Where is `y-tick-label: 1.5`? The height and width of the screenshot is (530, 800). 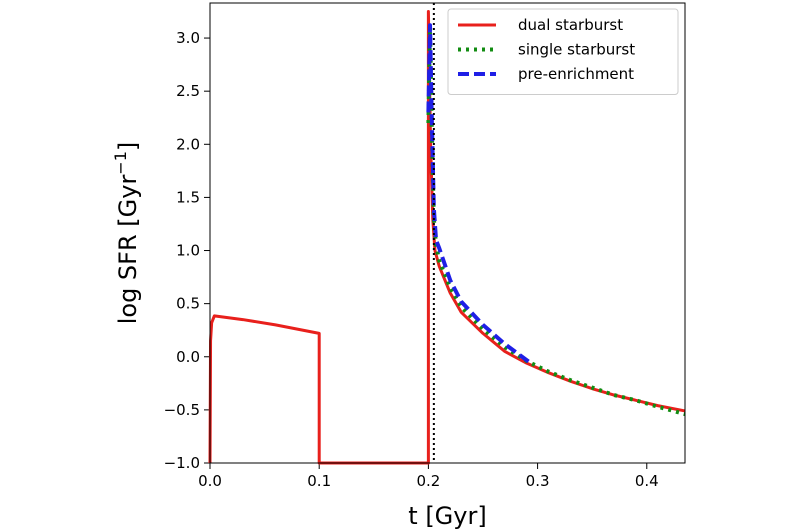 y-tick-label: 1.5 is located at coordinates (188, 197).